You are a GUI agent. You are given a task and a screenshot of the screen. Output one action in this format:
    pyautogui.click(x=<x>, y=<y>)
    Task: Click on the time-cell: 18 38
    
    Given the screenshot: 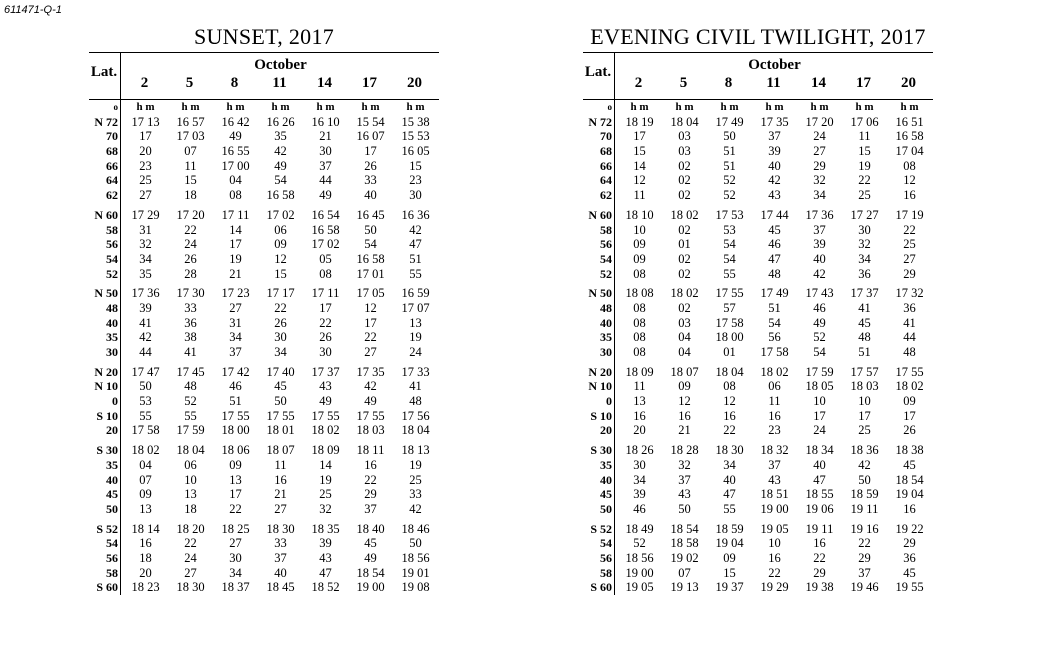 What is the action you would take?
    pyautogui.click(x=909, y=450)
    